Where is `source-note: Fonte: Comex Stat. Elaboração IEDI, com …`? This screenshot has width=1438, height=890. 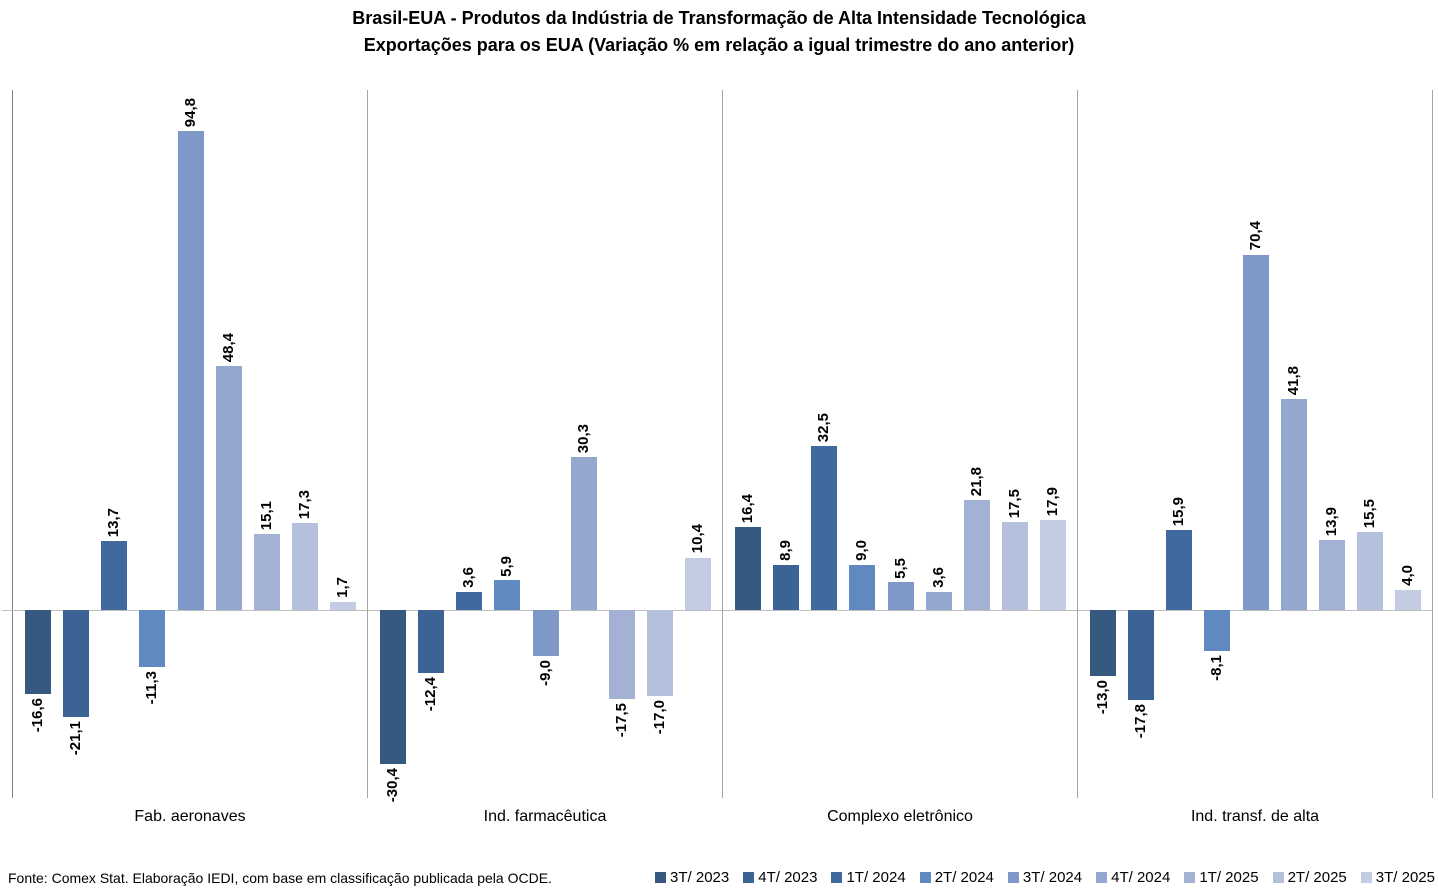 source-note: Fonte: Comex Stat. Elaboração IEDI, com … is located at coordinates (280, 877).